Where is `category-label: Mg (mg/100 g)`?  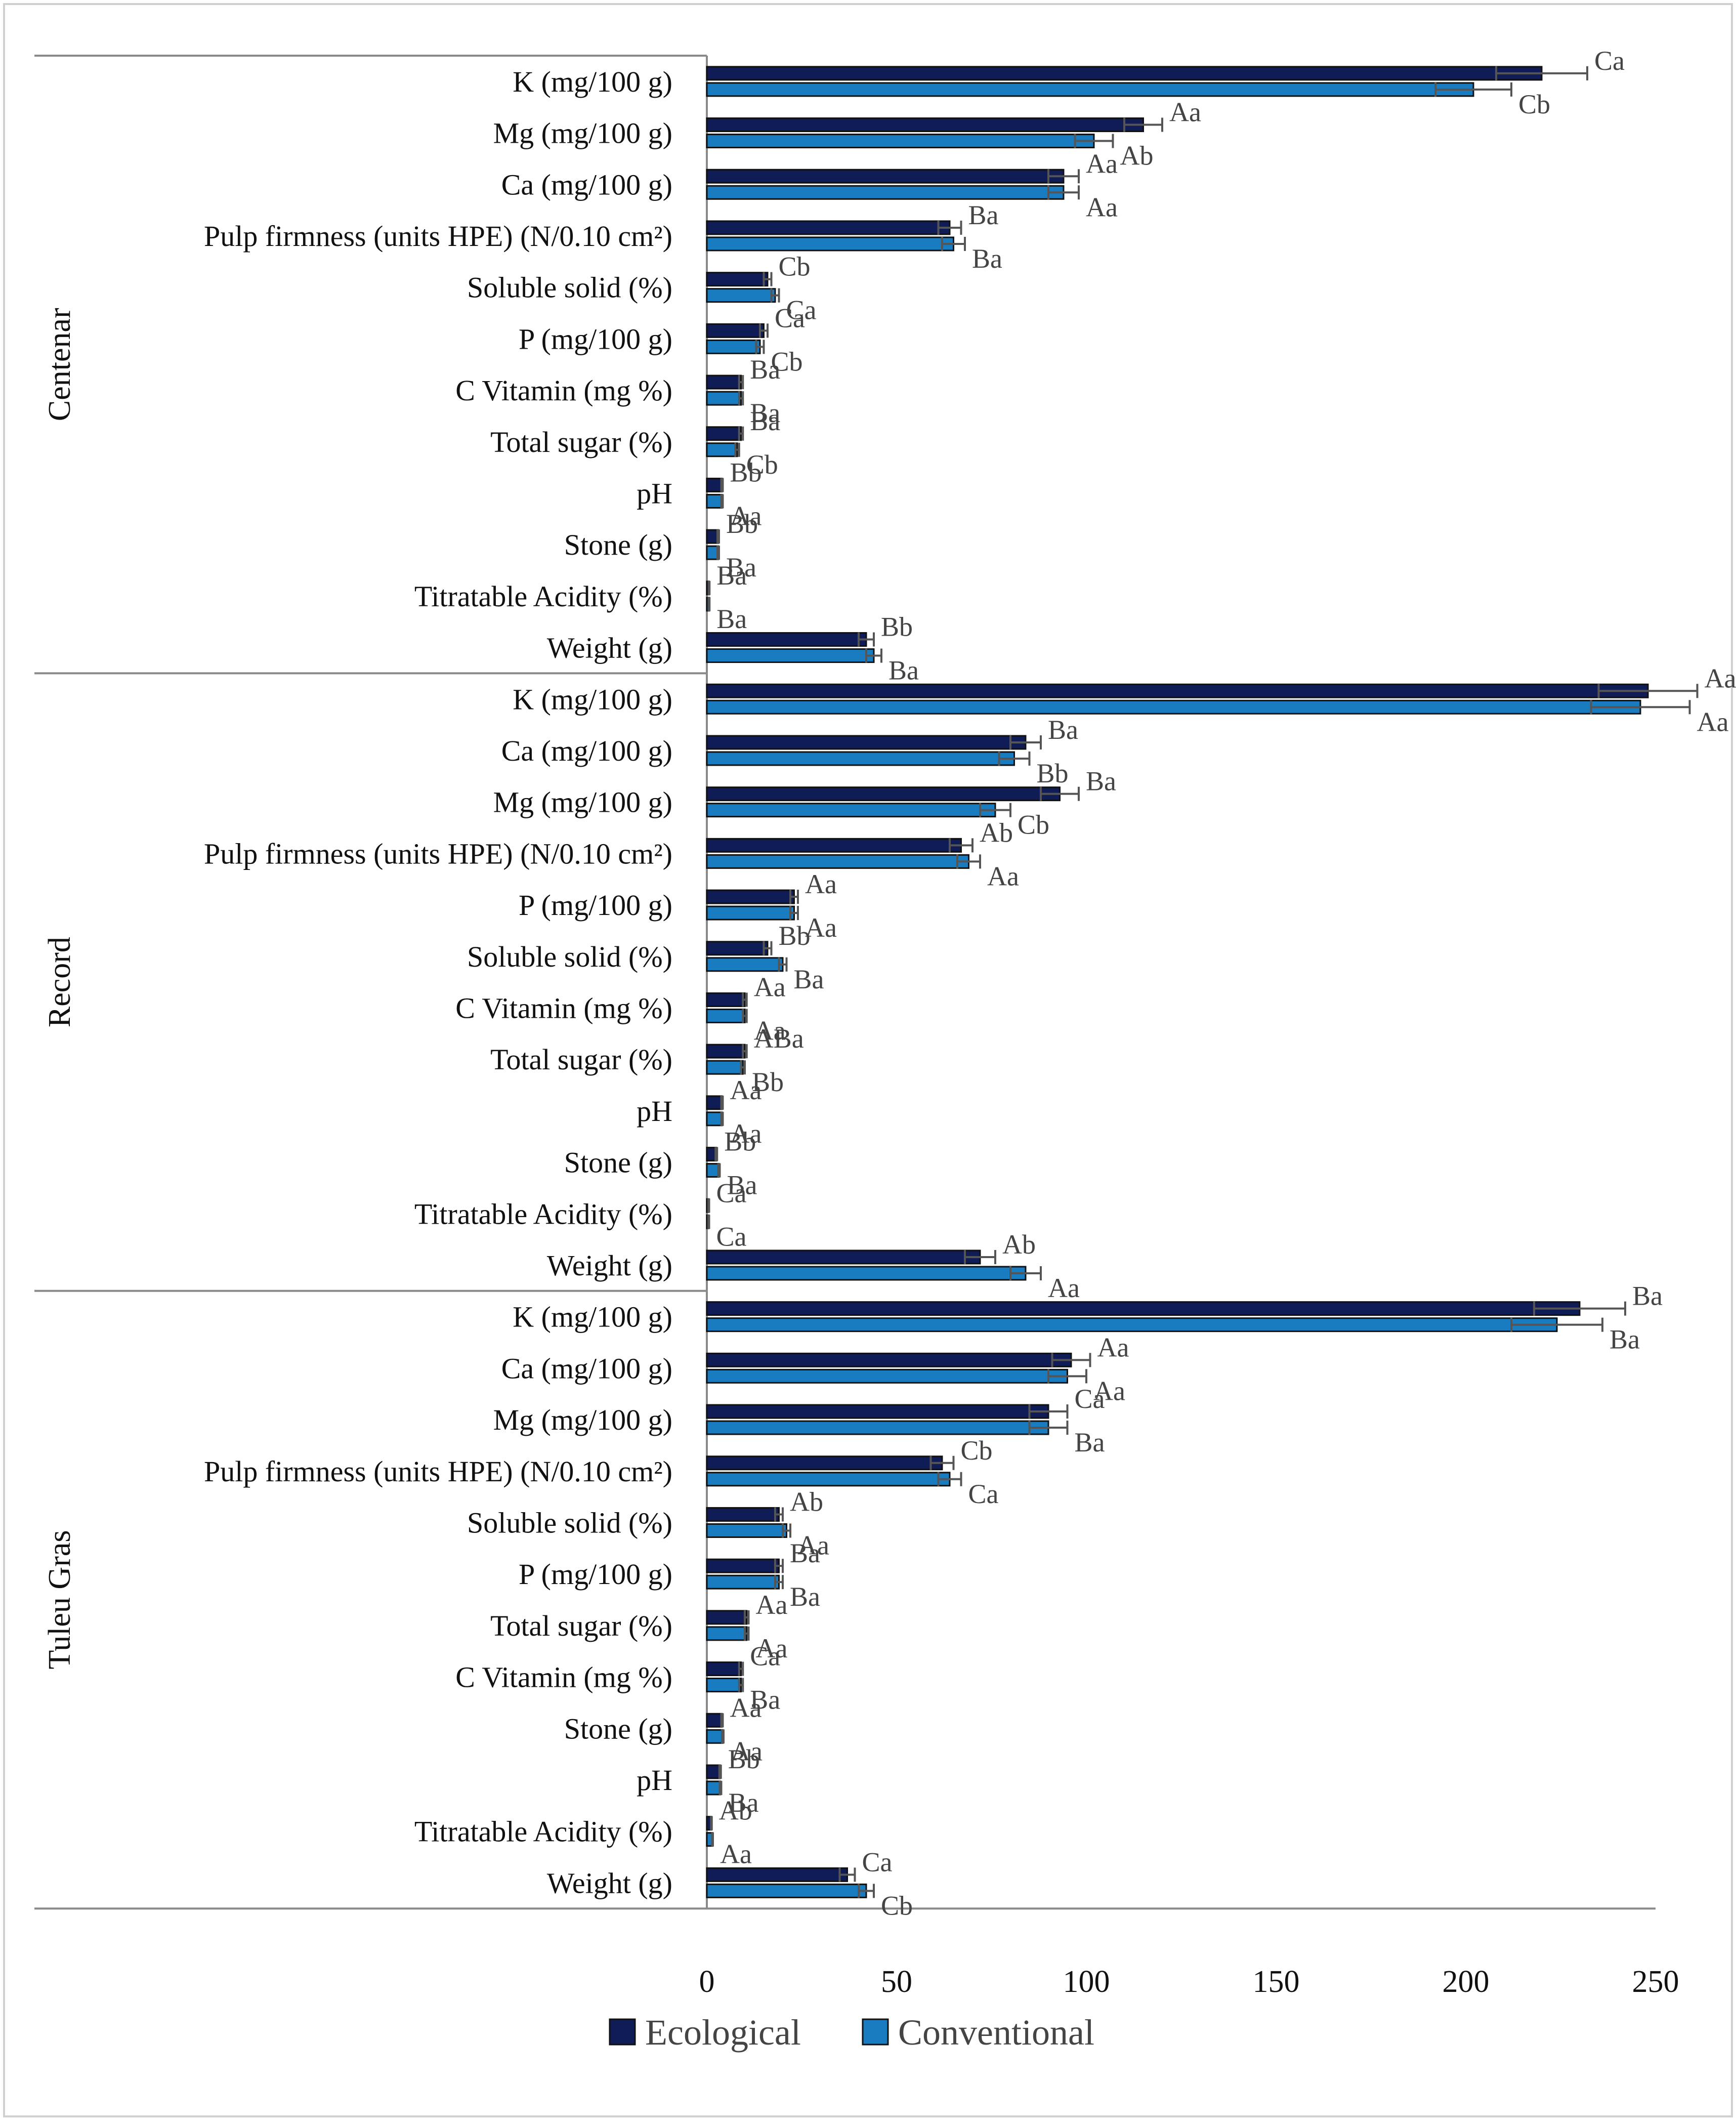 category-label: Mg (mg/100 g) is located at coordinates (583, 802).